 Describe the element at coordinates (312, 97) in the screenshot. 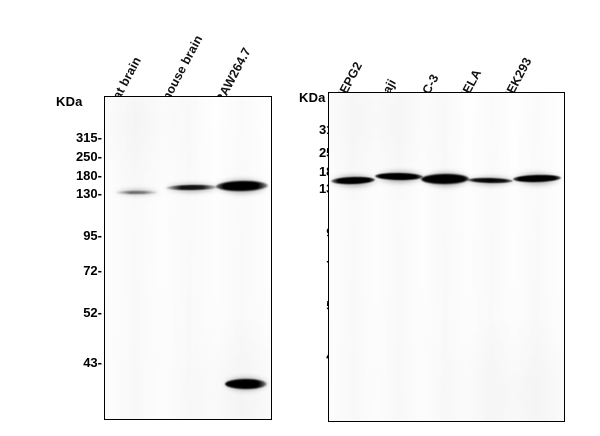

I see `kda-header-right: KDa` at that location.